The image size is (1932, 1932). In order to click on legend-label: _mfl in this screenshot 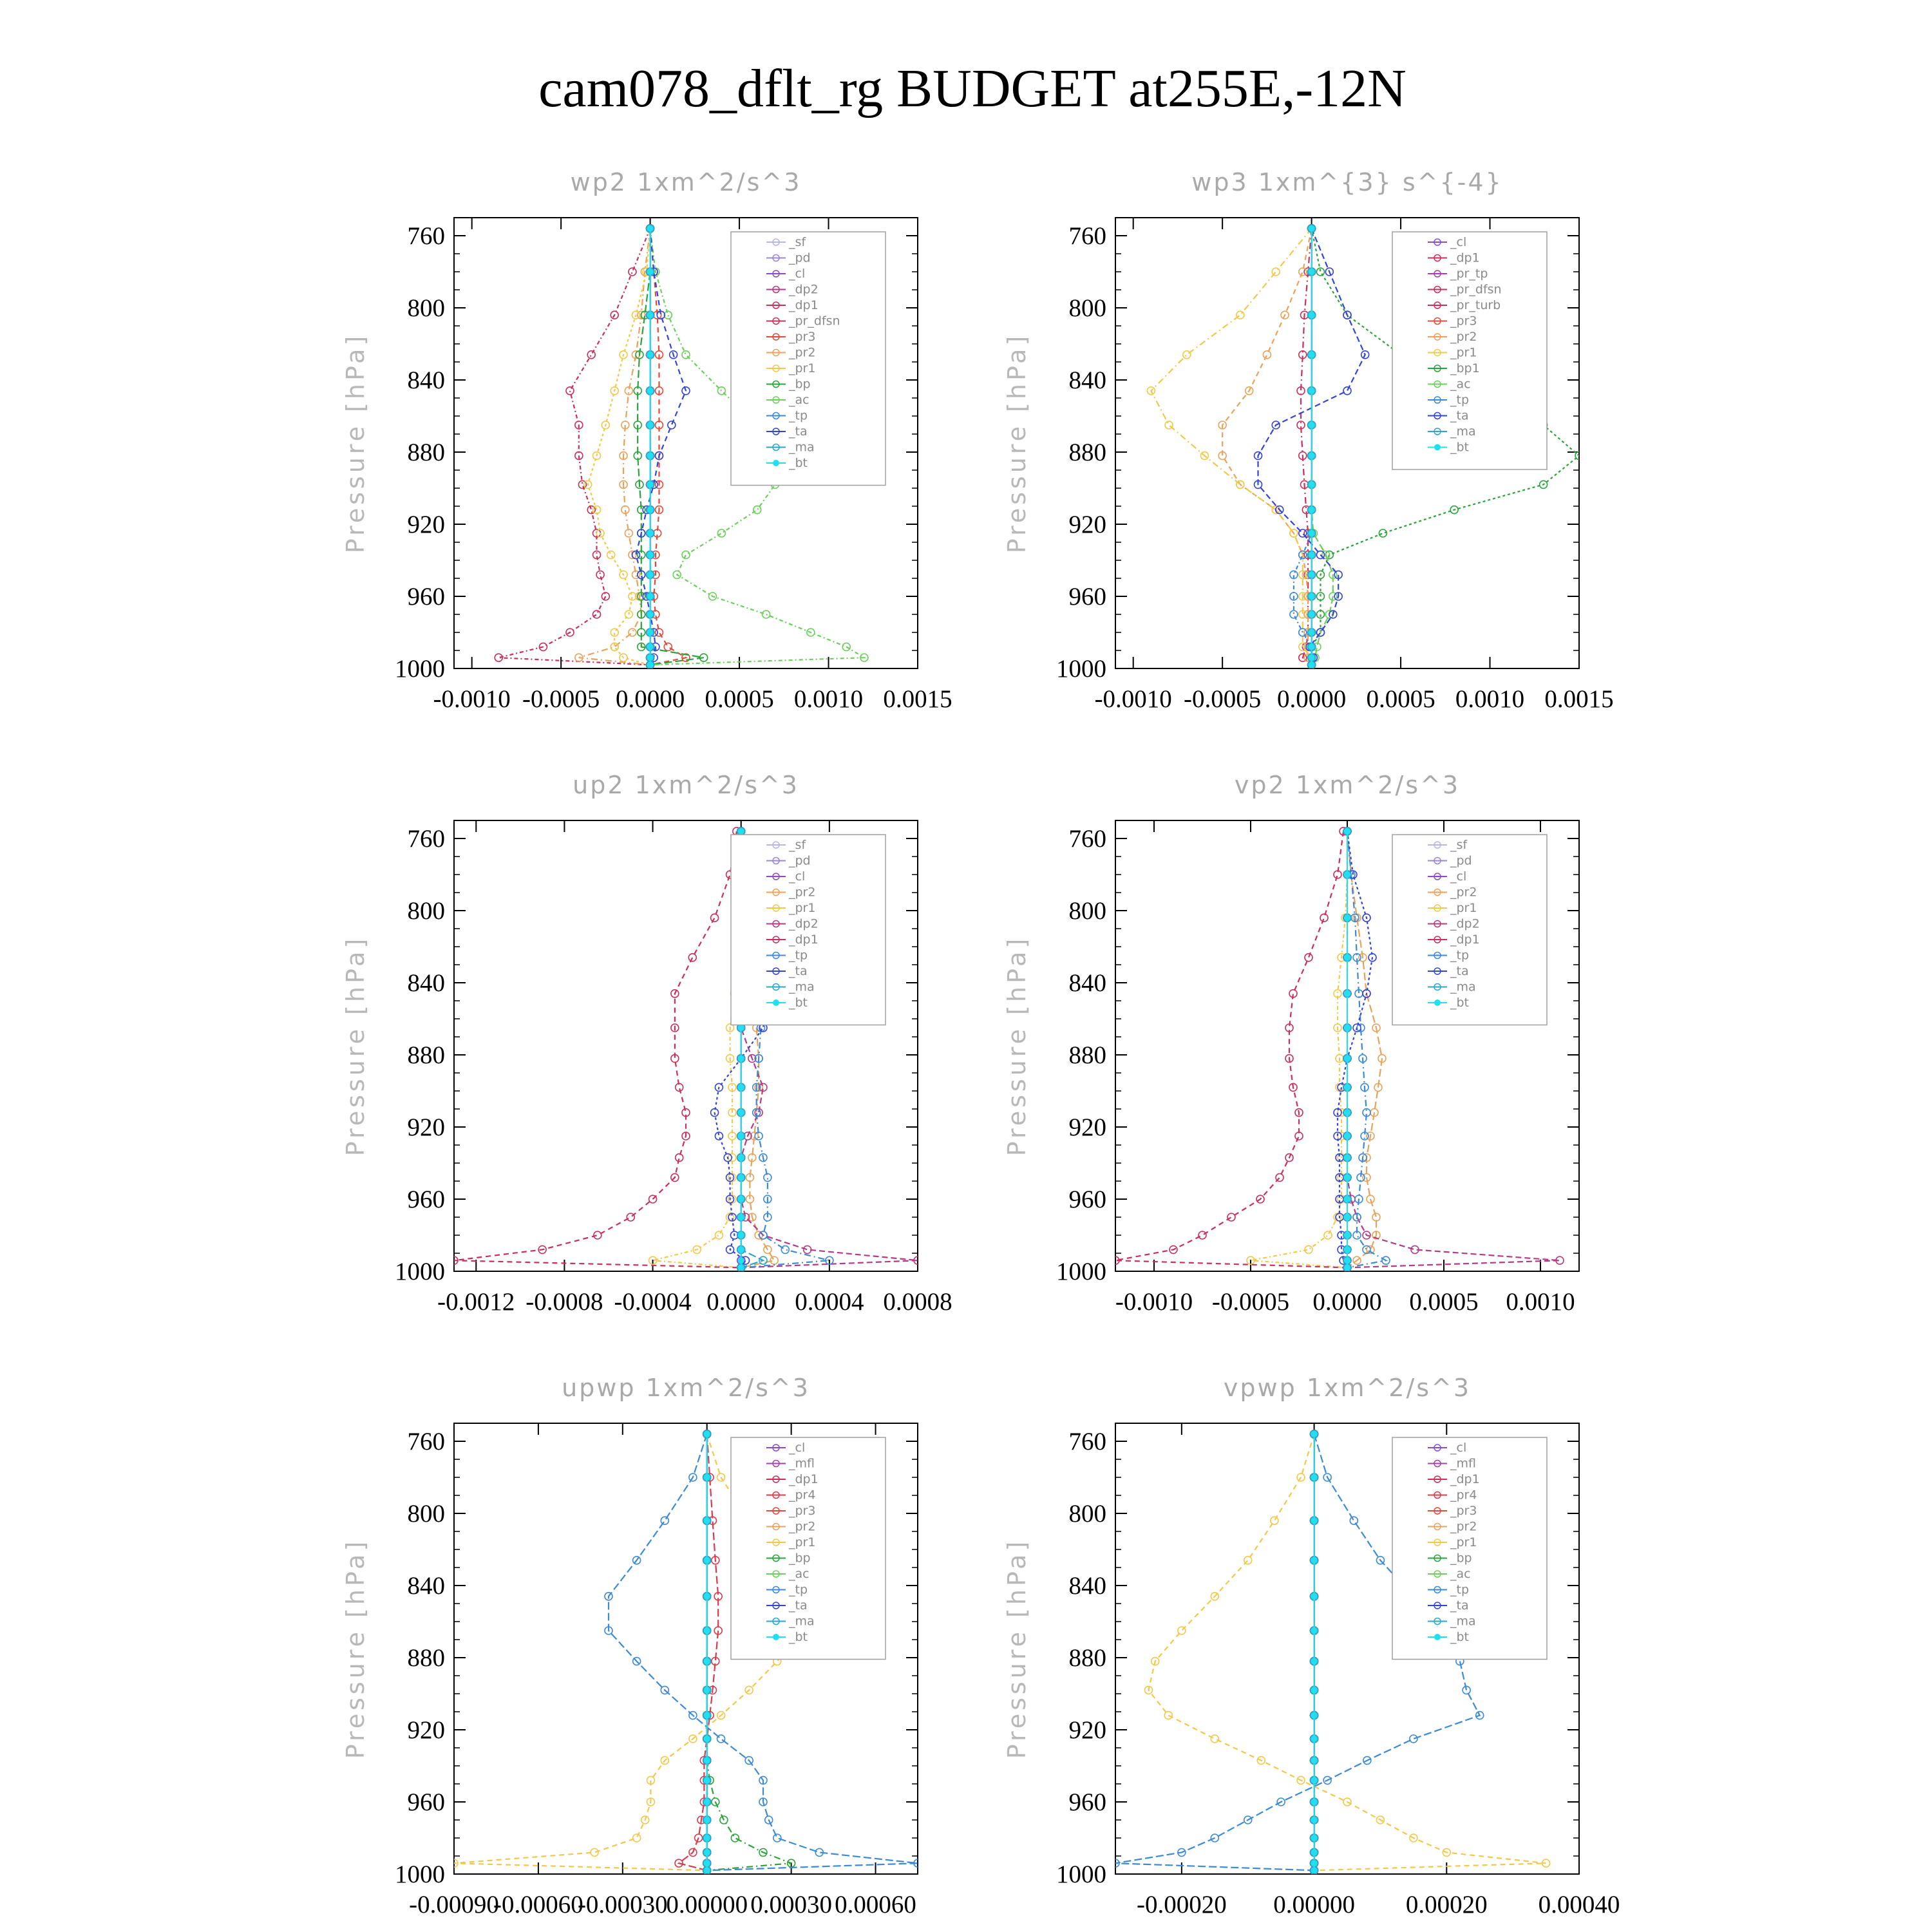, I will do `click(802, 1464)`.